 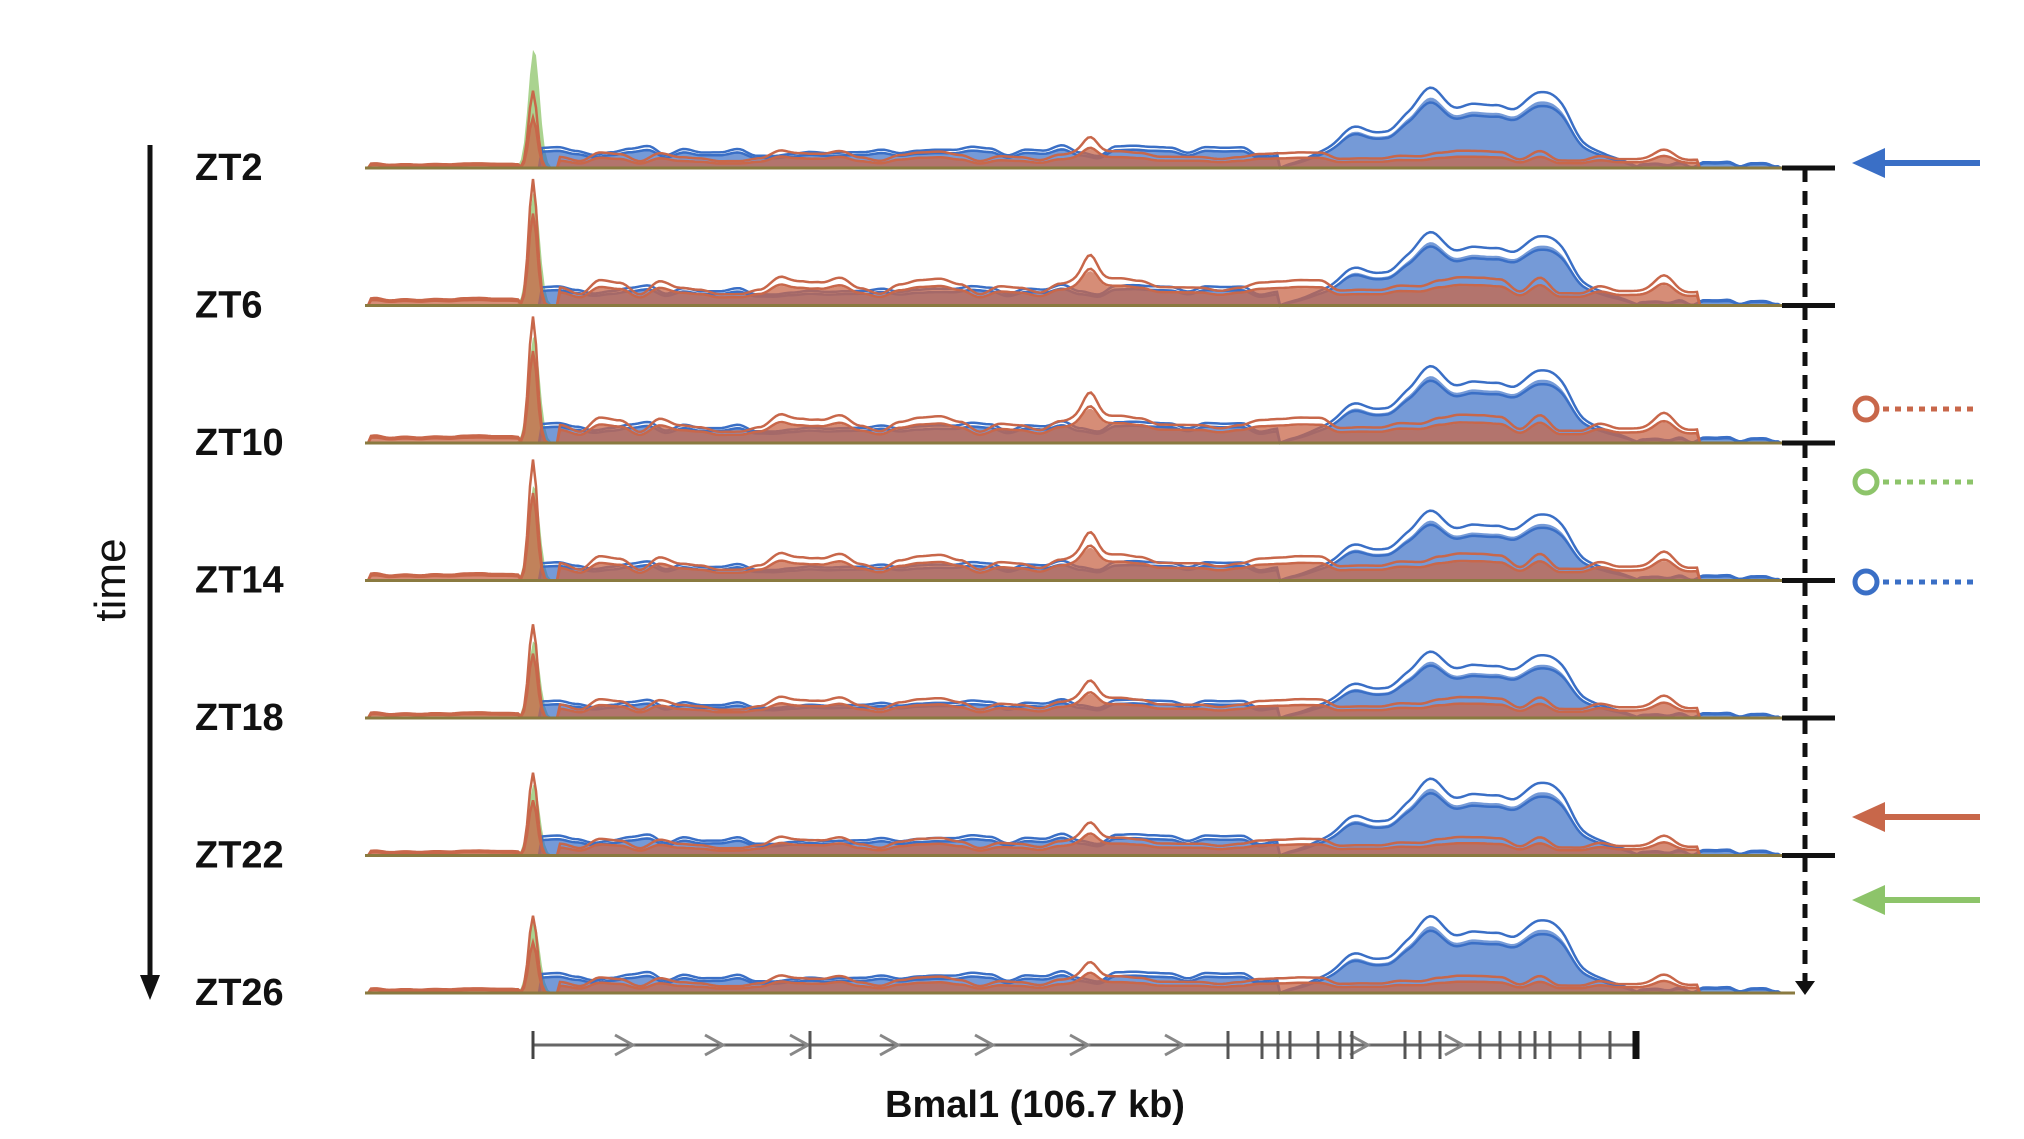 I want to click on track-label: ZT10, so click(x=239, y=443).